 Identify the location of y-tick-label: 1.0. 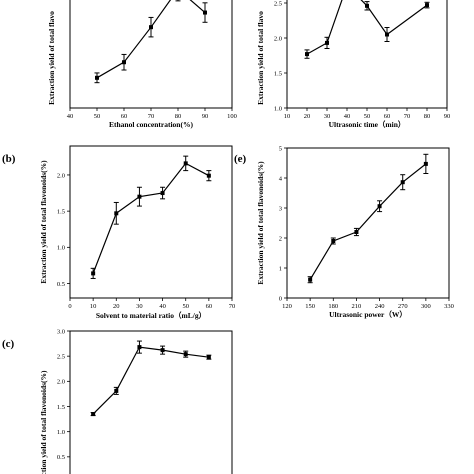
(61, 432).